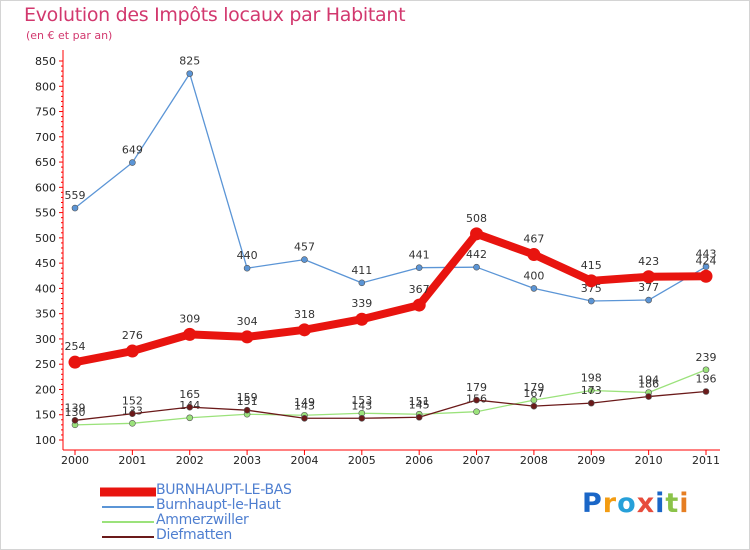 This screenshot has width=750, height=550. I want to click on y-tick-label: 750, so click(45, 112).